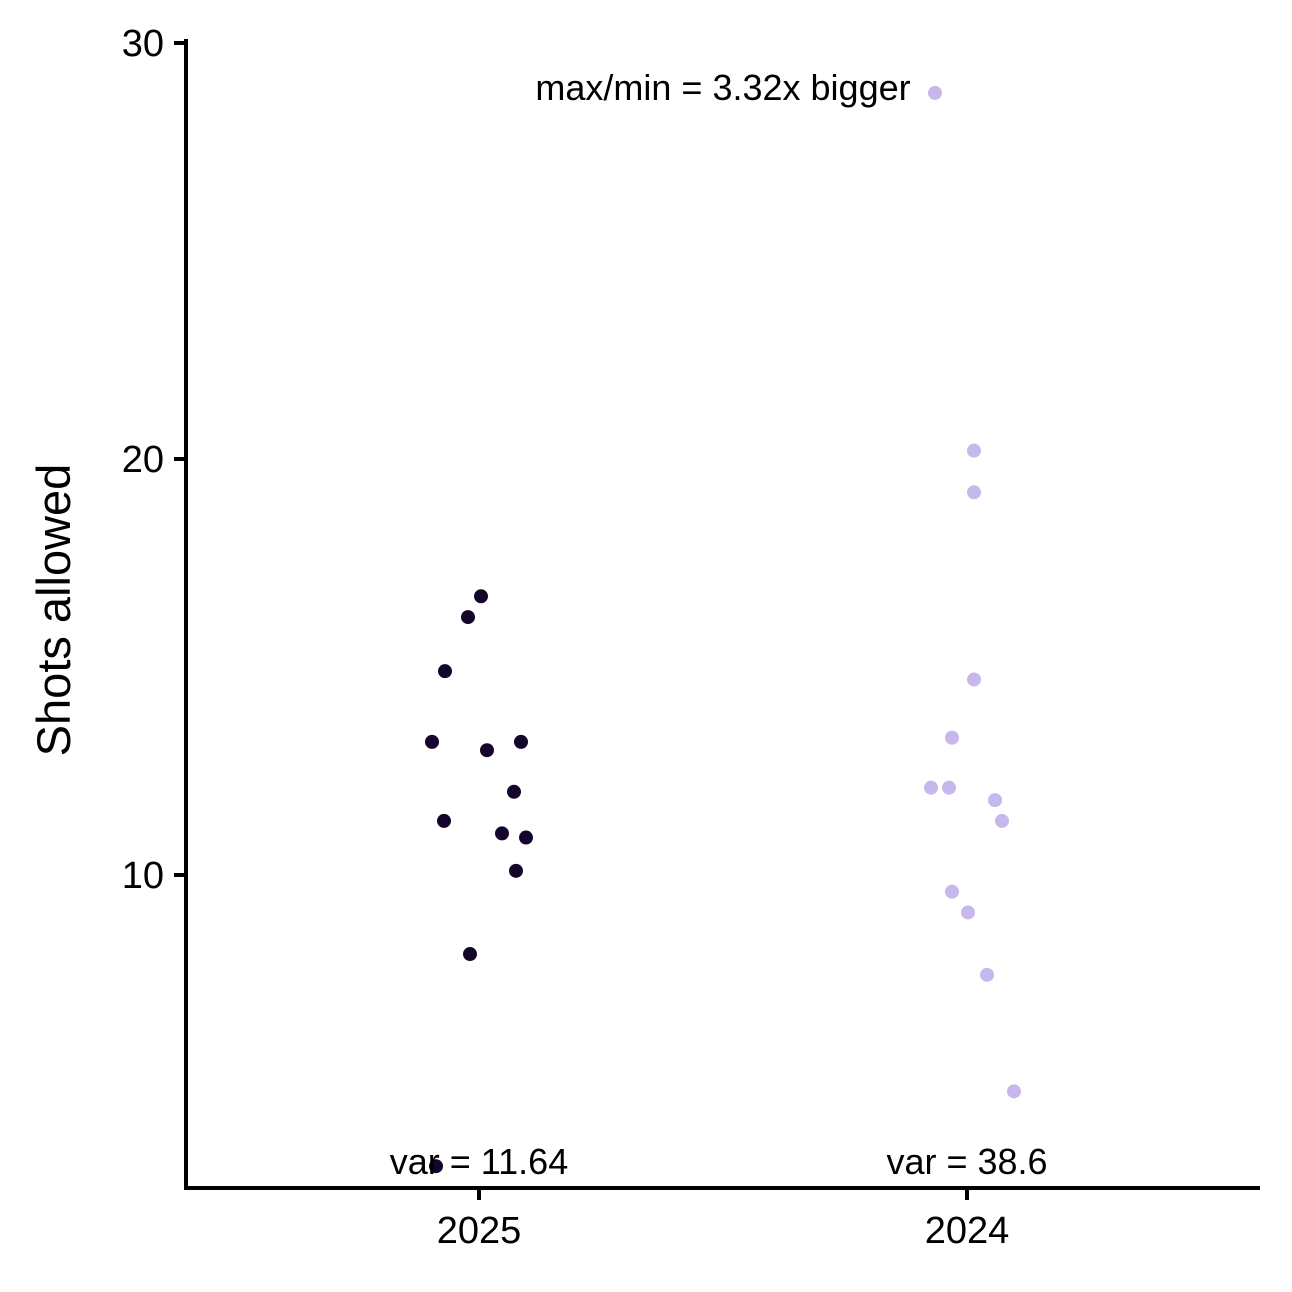  I want to click on y-axis-label: Shots allowed, so click(53, 610).